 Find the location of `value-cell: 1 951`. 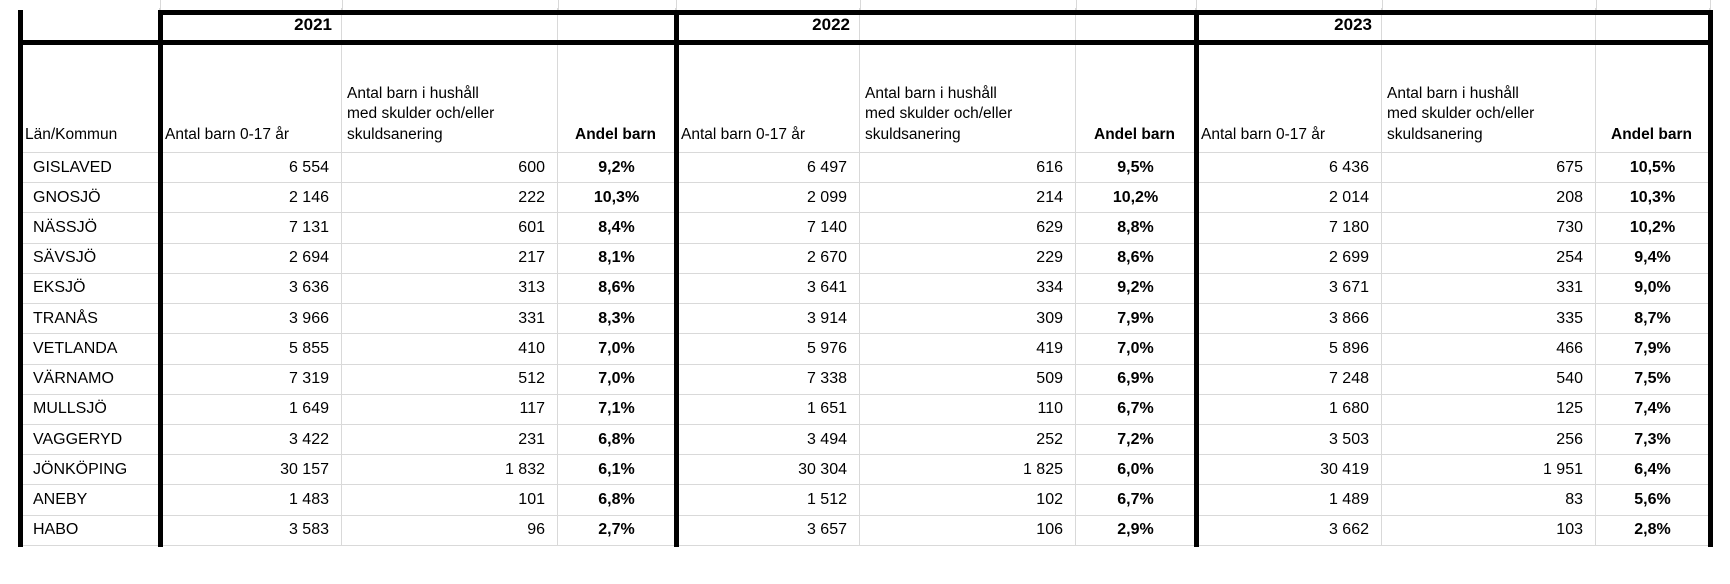

value-cell: 1 951 is located at coordinates (1489, 470).